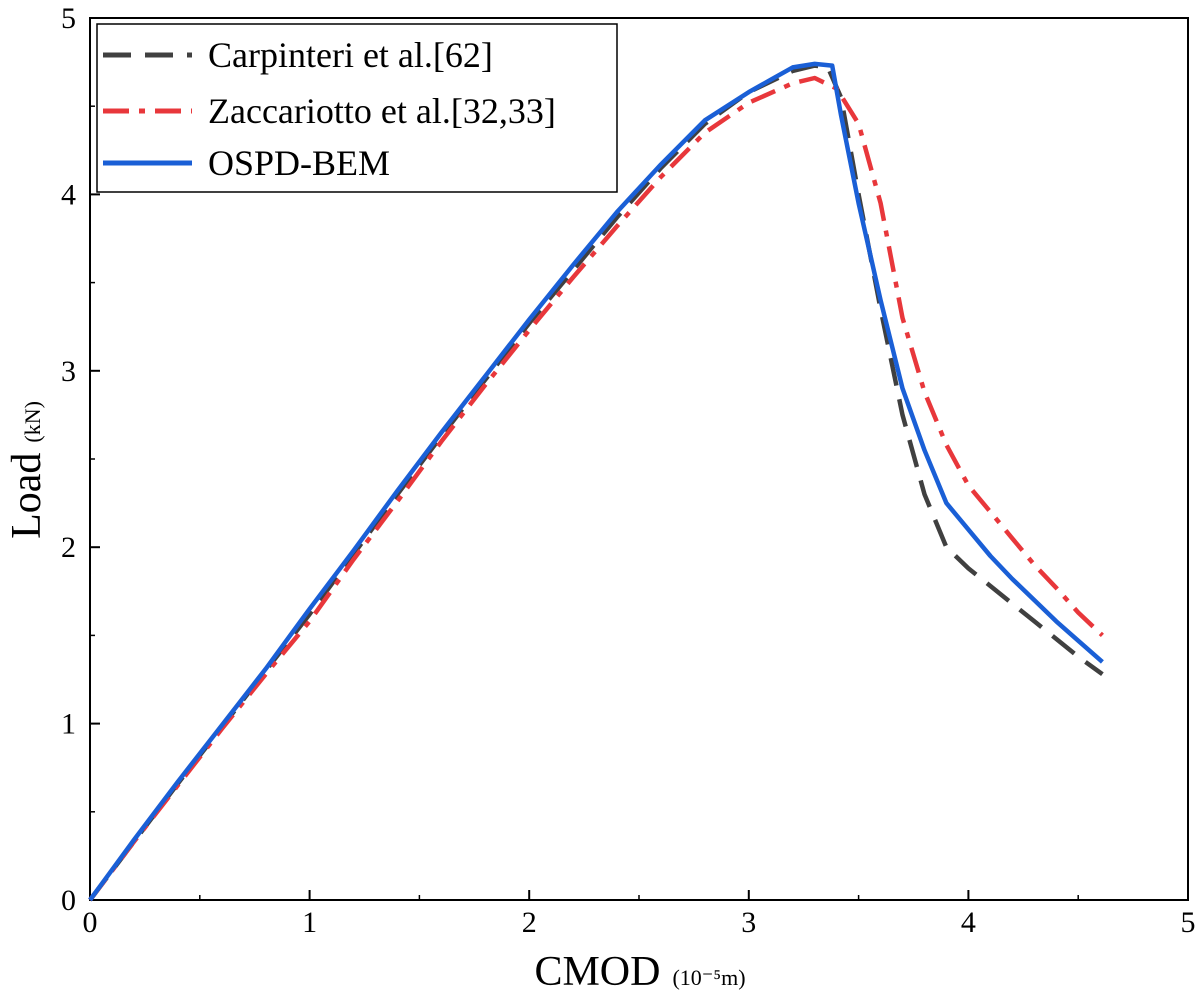 This screenshot has height=1000, width=1200. What do you see at coordinates (639, 914) in the screenshot?
I see `x-axis-ticks: 0 1 2 3 4 5` at bounding box center [639, 914].